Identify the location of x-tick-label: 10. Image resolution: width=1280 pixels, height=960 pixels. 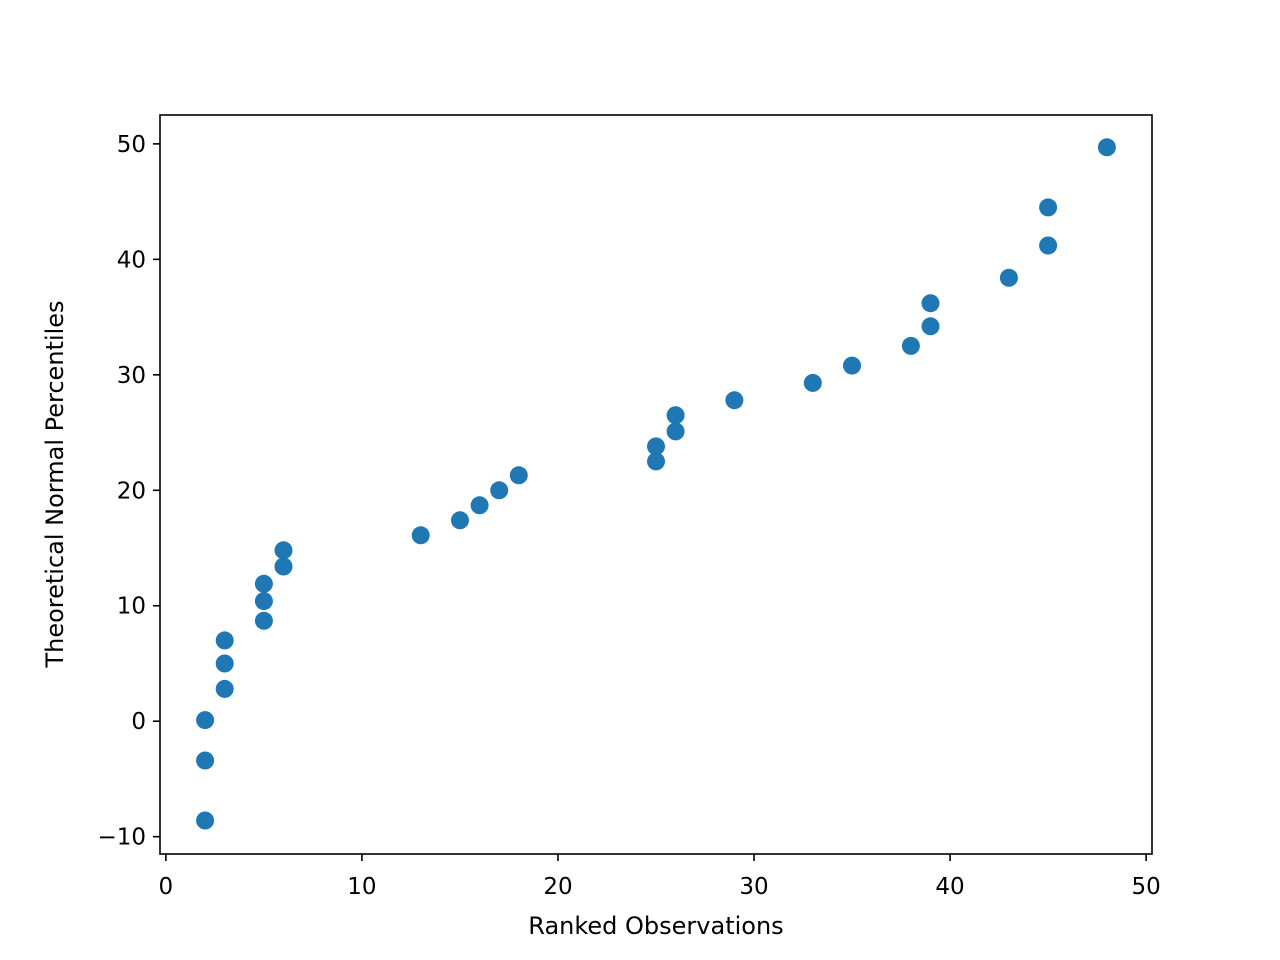
(361, 887).